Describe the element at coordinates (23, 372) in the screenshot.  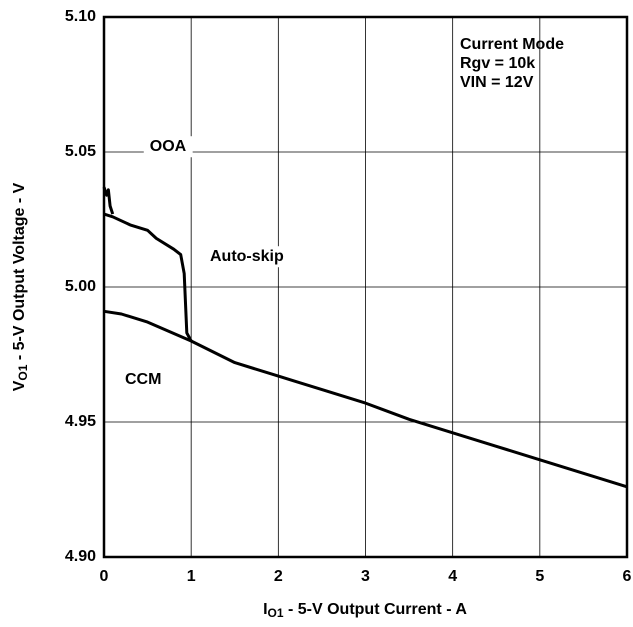
I see `y-label-sub: O1` at that location.